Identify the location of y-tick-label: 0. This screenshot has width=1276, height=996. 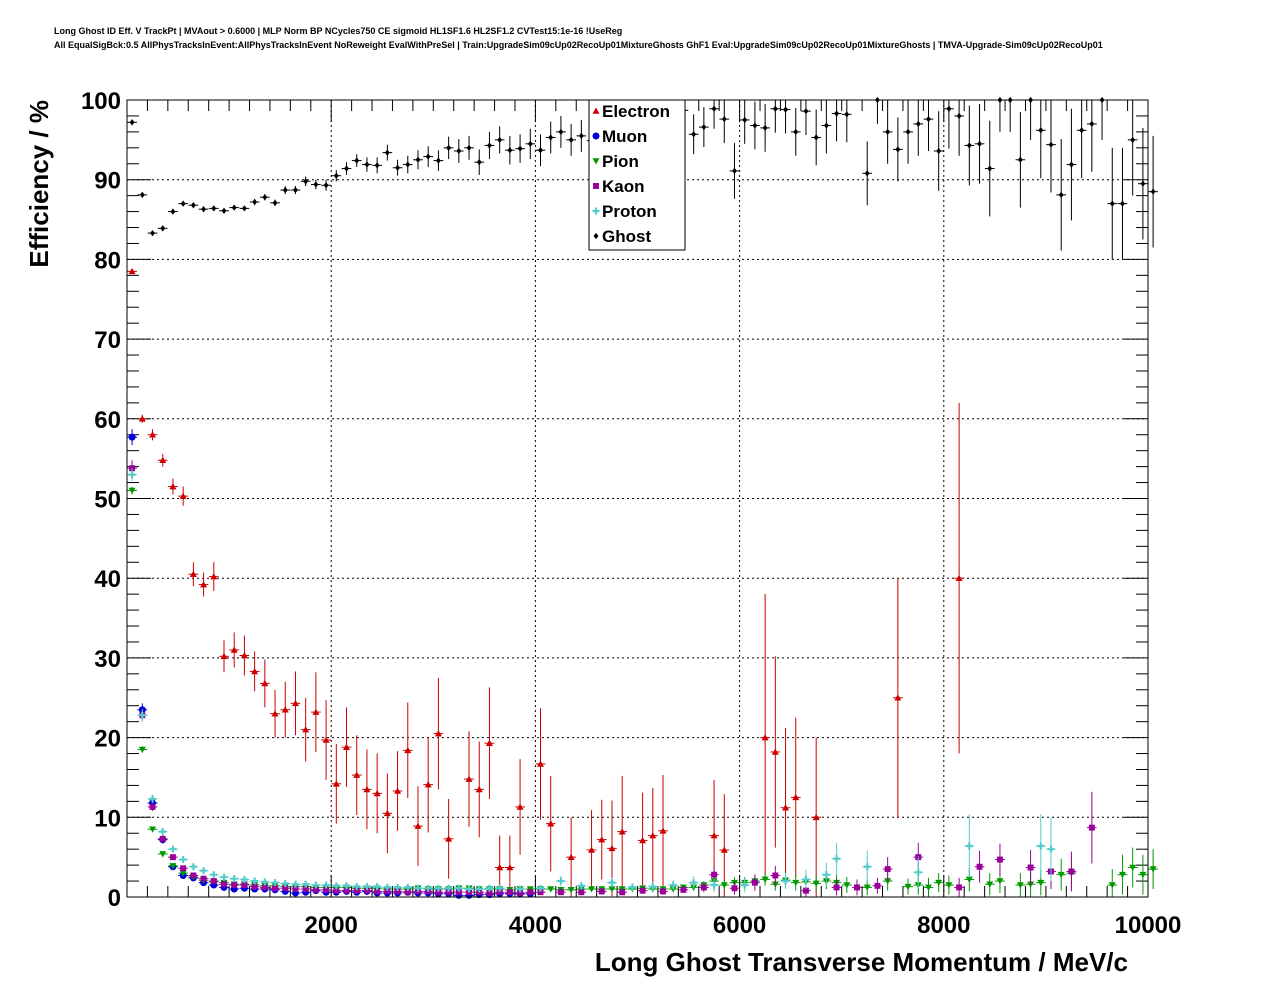
(114, 898).